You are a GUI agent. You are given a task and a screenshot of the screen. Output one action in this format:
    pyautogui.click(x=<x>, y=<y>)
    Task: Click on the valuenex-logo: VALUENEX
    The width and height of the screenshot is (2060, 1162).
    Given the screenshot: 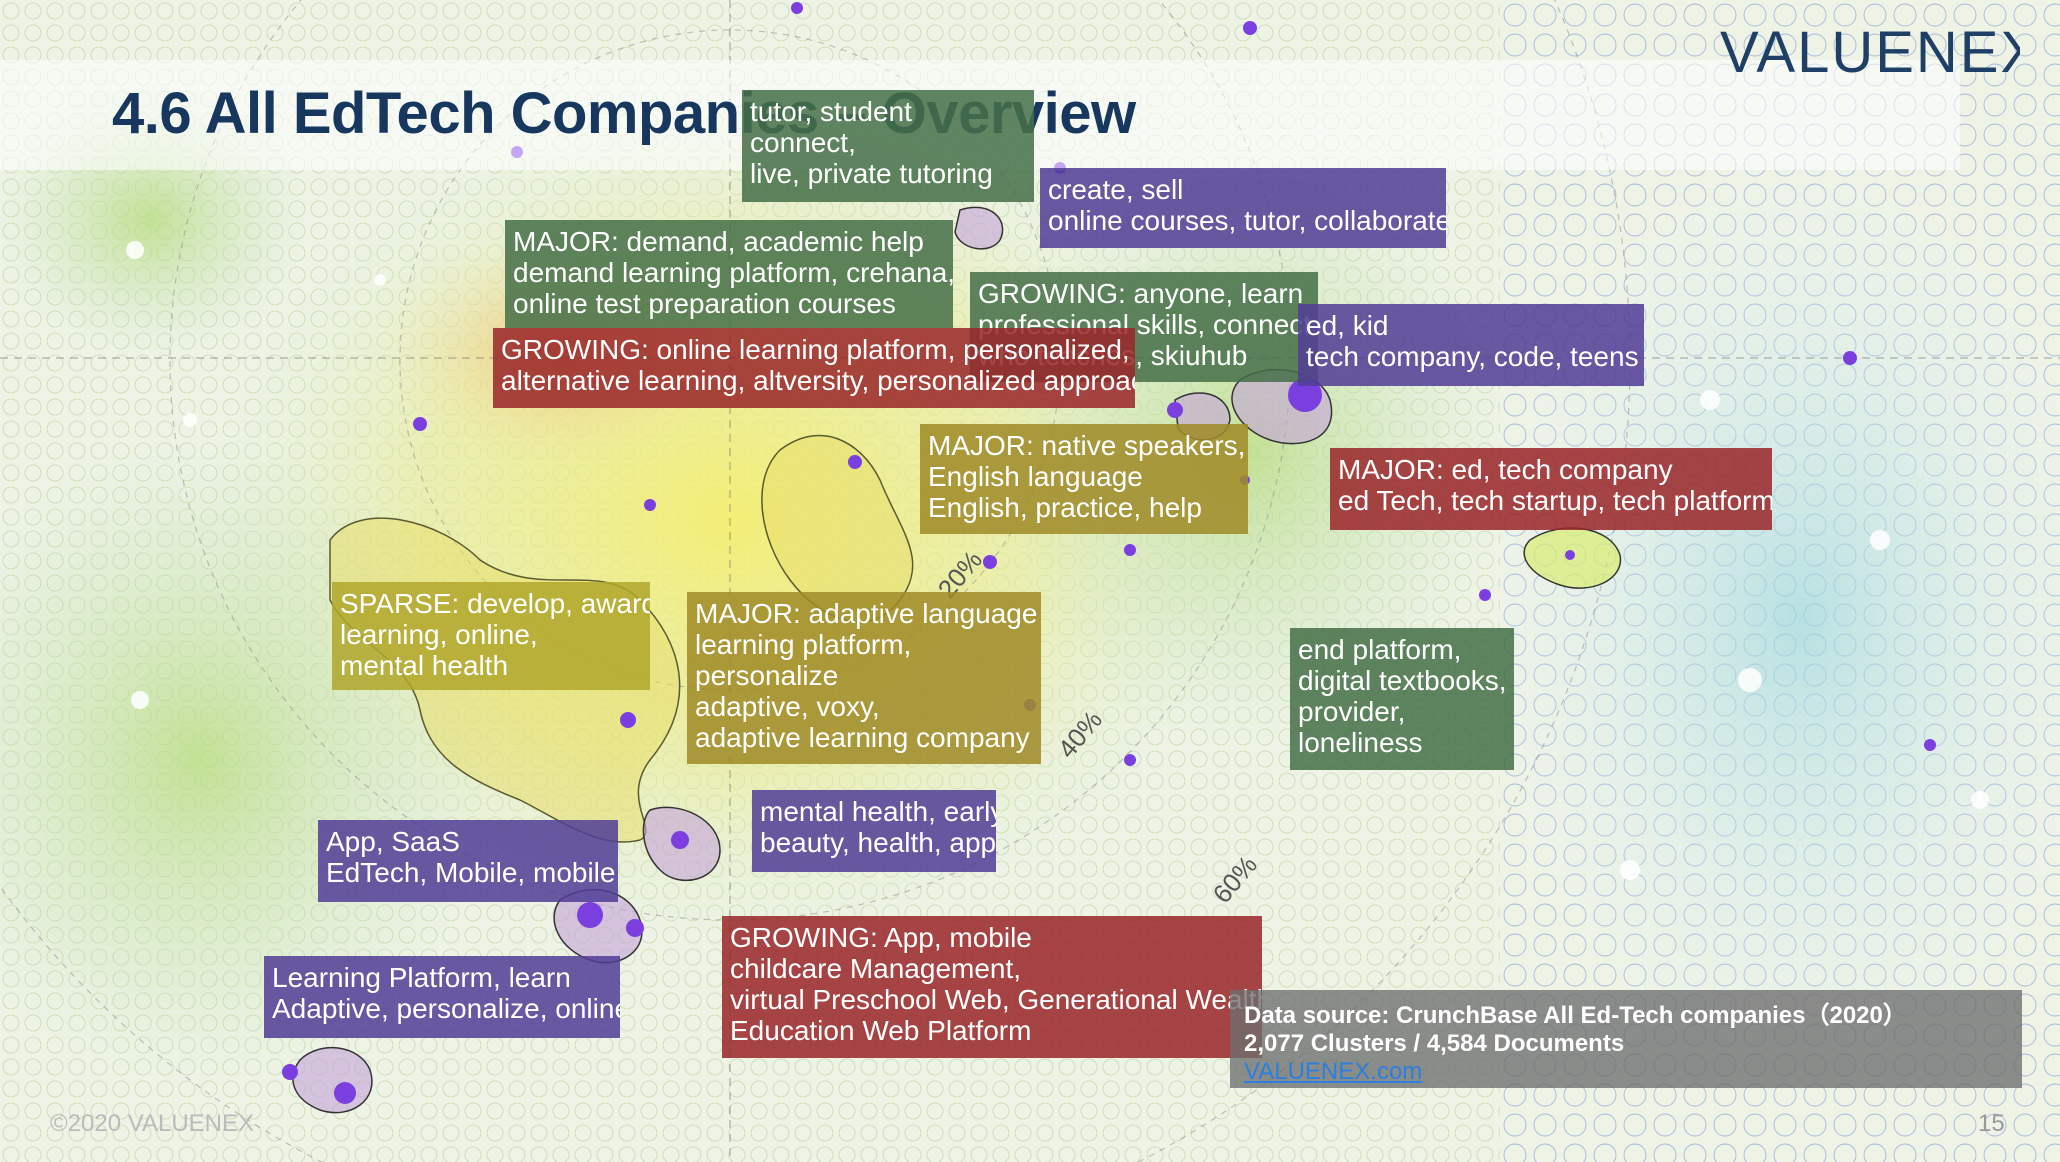 What is the action you would take?
    pyautogui.click(x=1870, y=52)
    